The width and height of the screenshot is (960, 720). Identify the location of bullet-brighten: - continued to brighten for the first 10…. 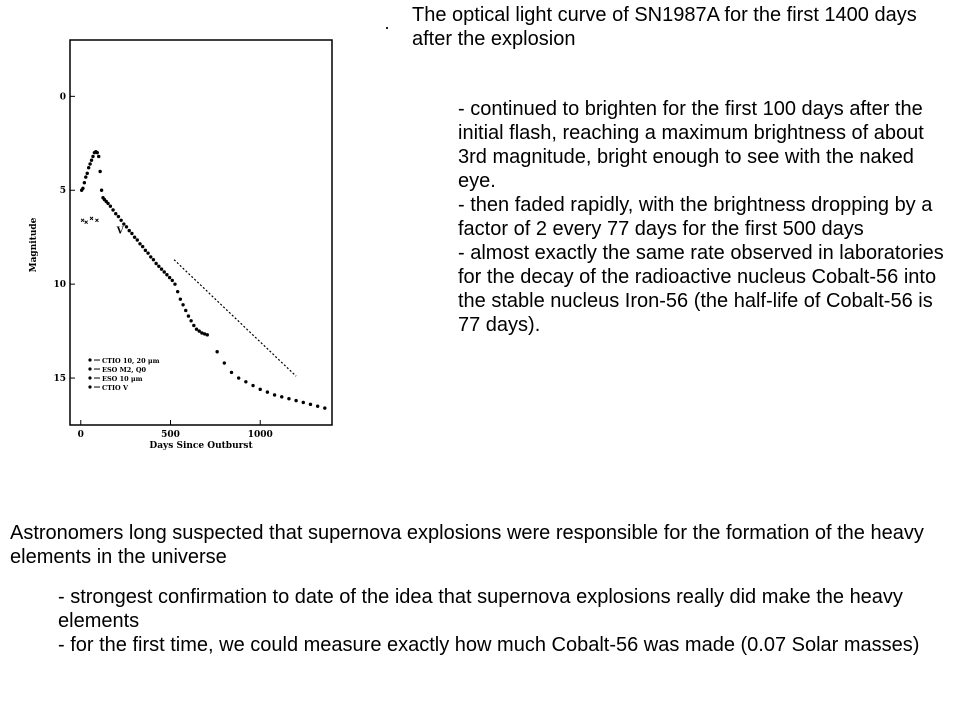
(691, 145).